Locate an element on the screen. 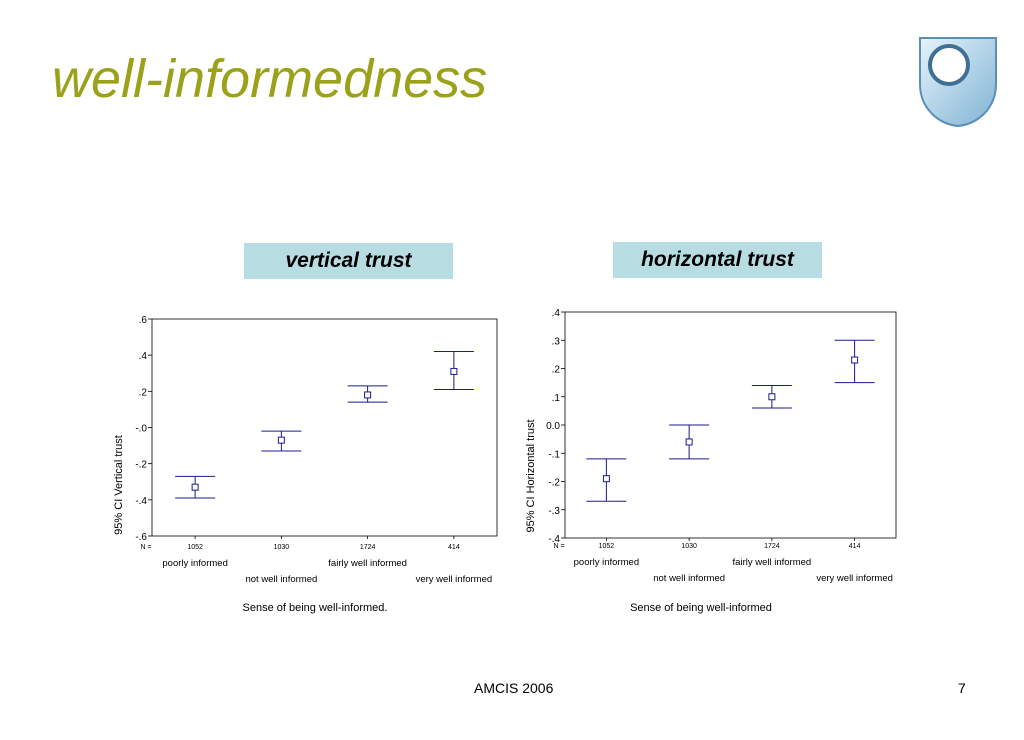 The width and height of the screenshot is (1024, 740). vertical-ylabel: 95% CI Vertical trust is located at coordinates (119, 485).